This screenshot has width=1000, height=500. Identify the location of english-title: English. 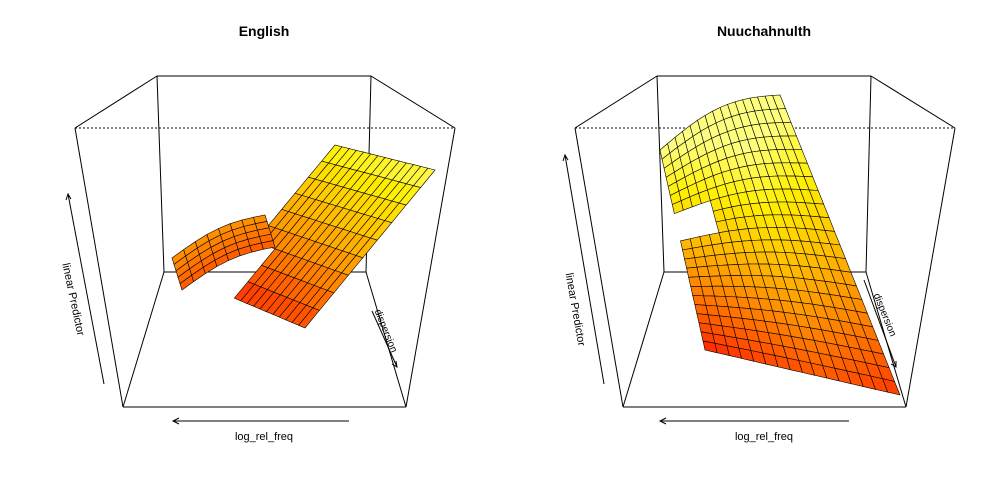
(264, 31).